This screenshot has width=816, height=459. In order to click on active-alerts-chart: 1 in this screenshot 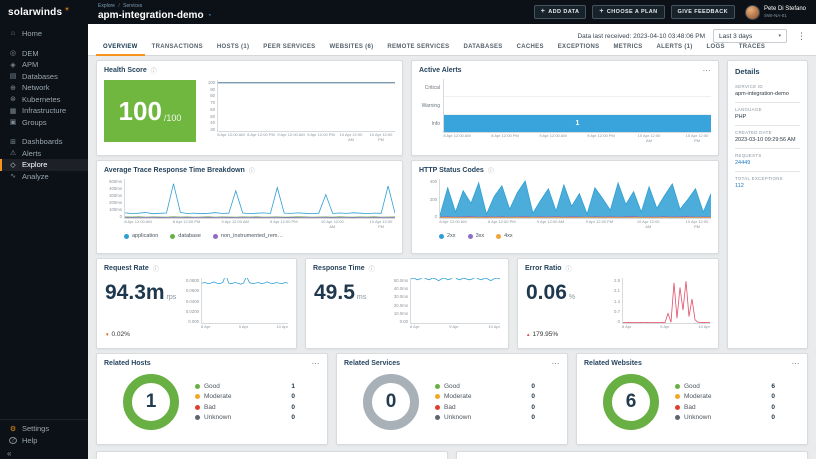, I will do `click(577, 106)`.